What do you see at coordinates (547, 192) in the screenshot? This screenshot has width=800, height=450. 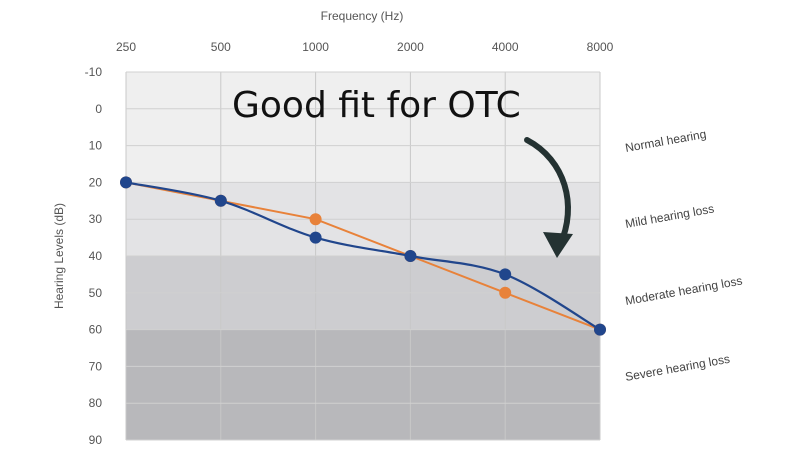 I see `annotation-arrow-icon` at bounding box center [547, 192].